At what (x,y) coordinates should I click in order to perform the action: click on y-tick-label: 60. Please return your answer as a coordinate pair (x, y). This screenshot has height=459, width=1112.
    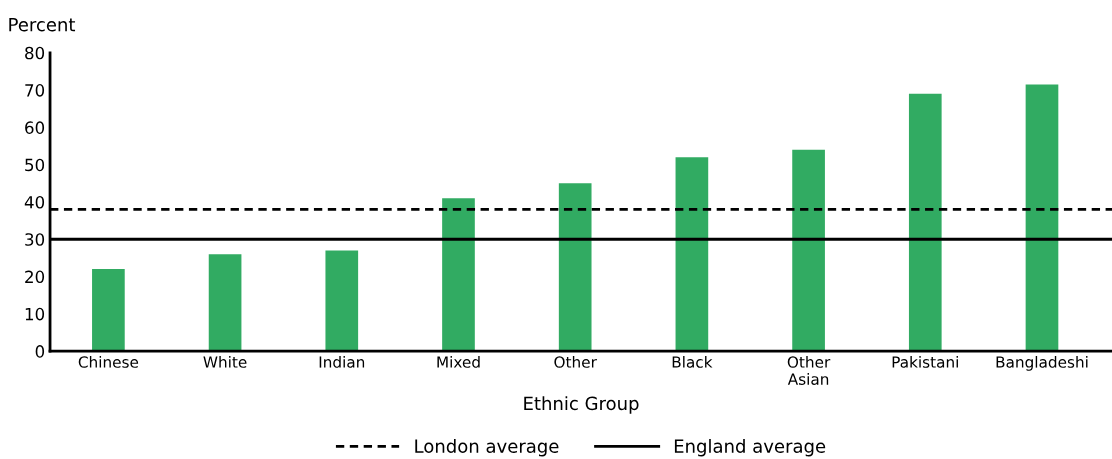
    Looking at the image, I should click on (35, 127).